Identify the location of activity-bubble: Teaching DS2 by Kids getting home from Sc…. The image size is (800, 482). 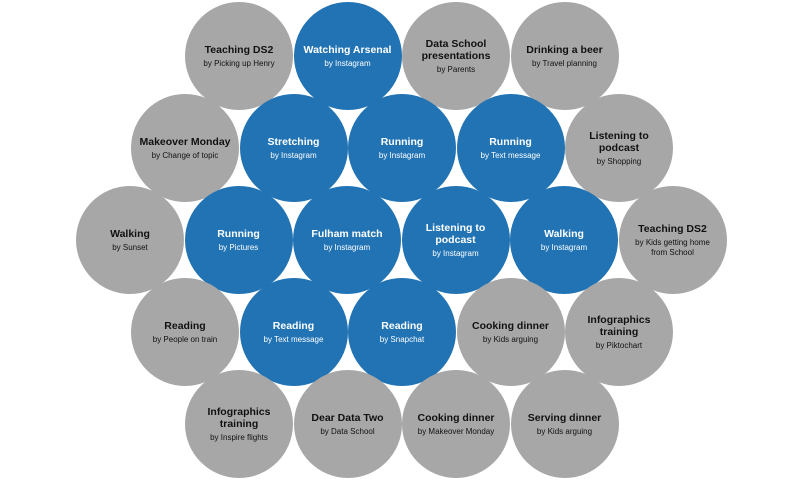
(672, 240).